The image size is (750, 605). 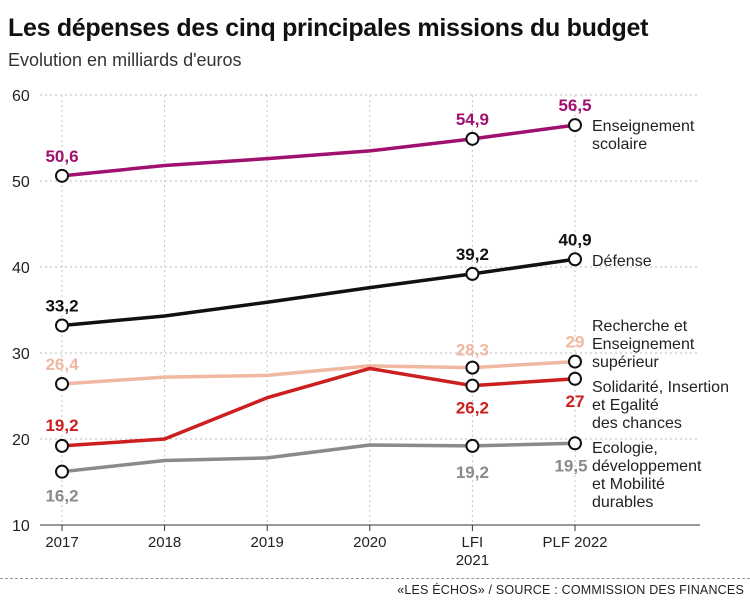 What do you see at coordinates (643, 135) in the screenshot?
I see `series-legend-label: Enseignement scolaire` at bounding box center [643, 135].